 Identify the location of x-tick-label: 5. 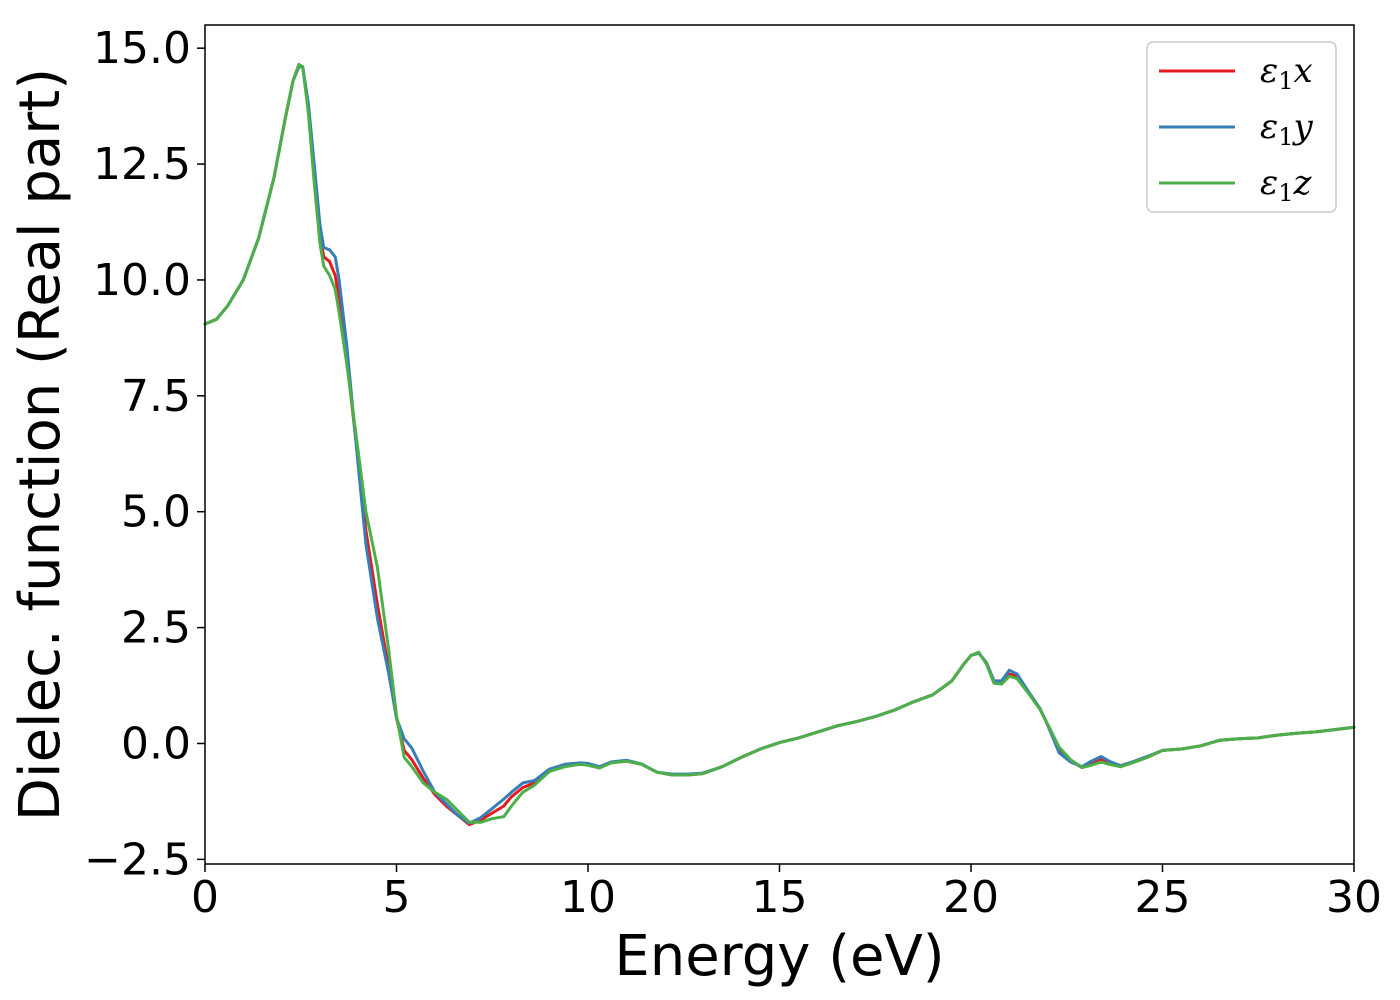
(397, 897).